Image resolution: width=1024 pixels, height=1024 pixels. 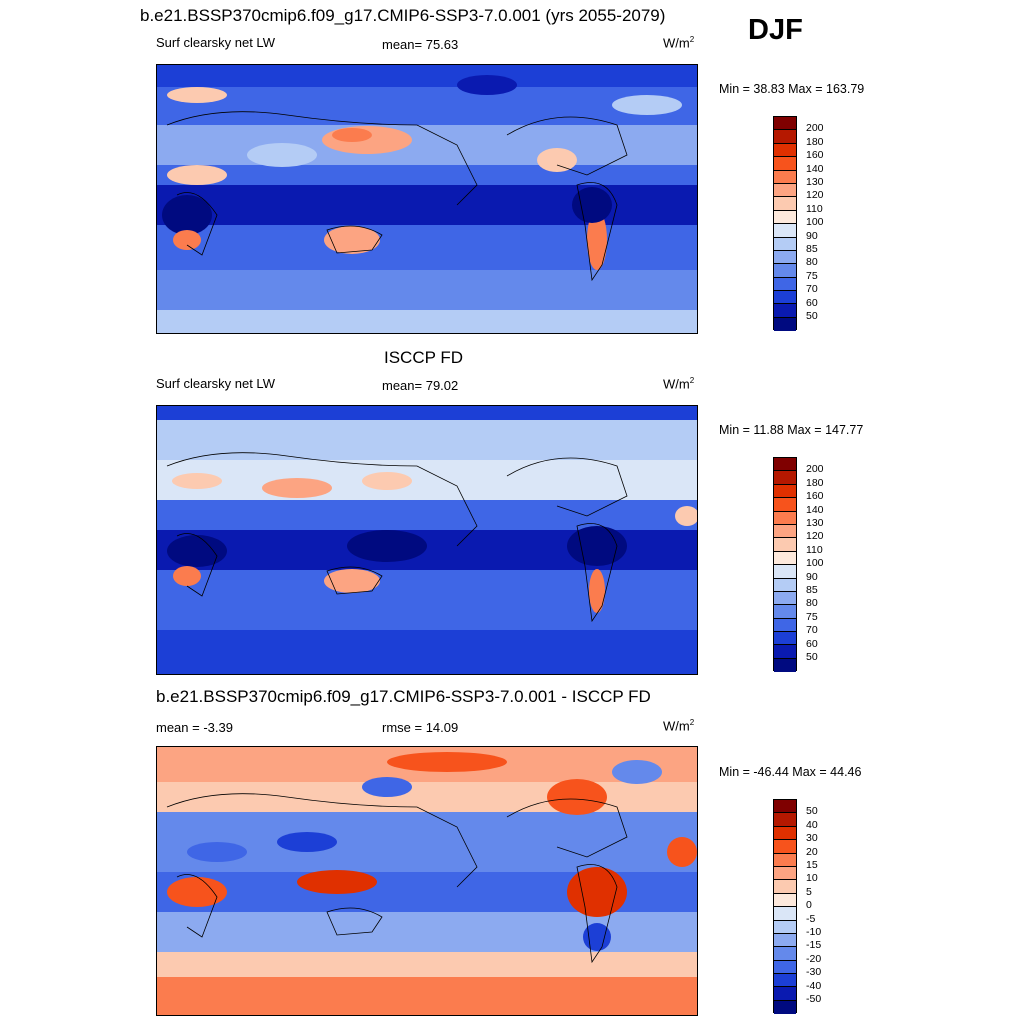 What do you see at coordinates (815, 128) in the screenshot?
I see `colorbar-tick-label: 200` at bounding box center [815, 128].